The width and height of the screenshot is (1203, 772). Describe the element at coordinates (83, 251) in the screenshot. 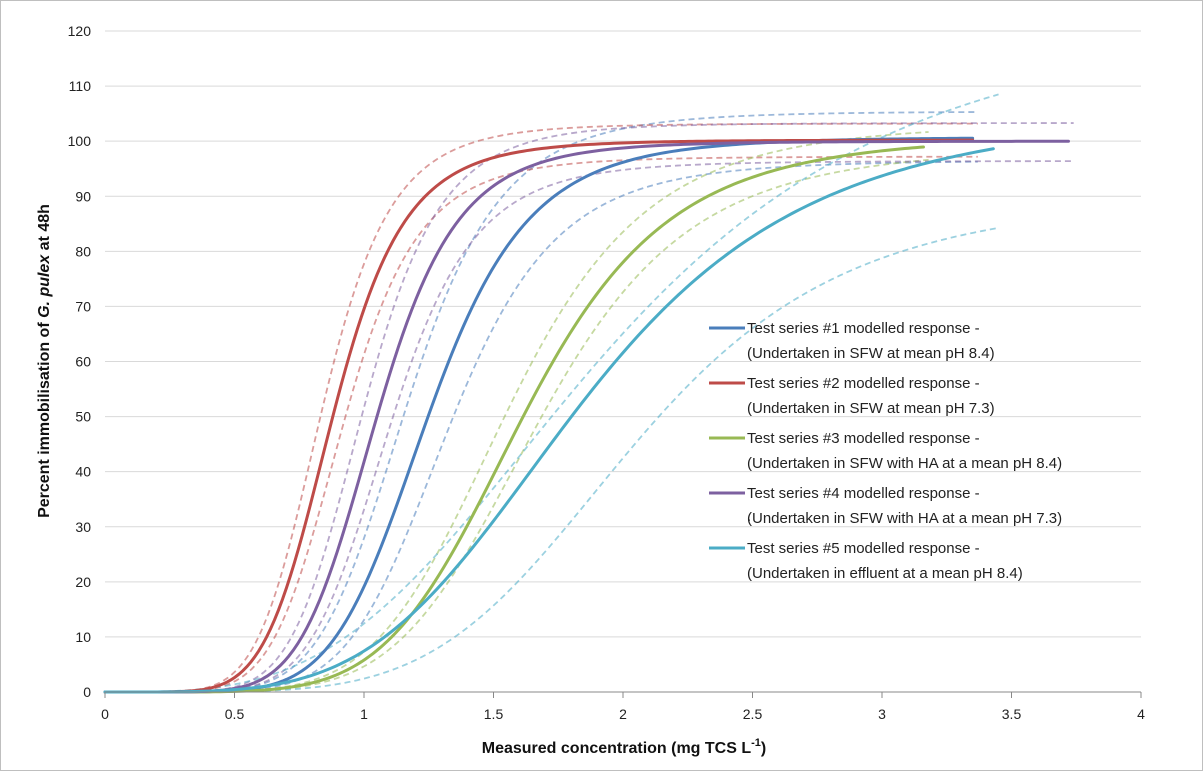

I see `y-tick-label: 80` at that location.